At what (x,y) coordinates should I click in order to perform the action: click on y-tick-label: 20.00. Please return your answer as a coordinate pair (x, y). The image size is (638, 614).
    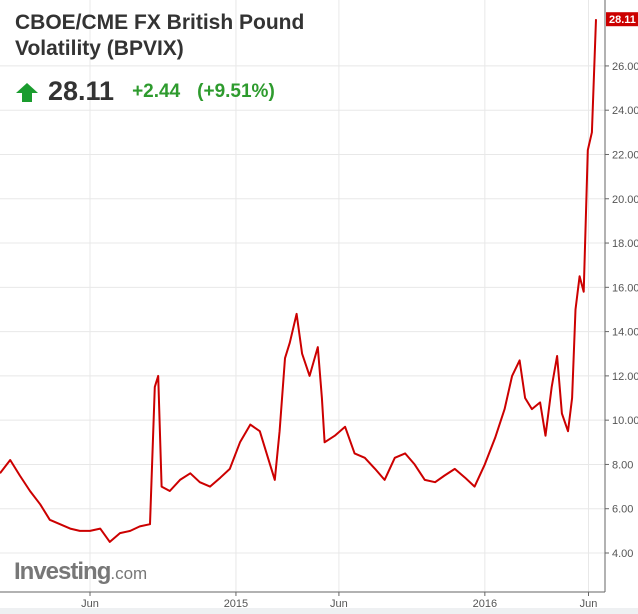
    Looking at the image, I should click on (625, 200).